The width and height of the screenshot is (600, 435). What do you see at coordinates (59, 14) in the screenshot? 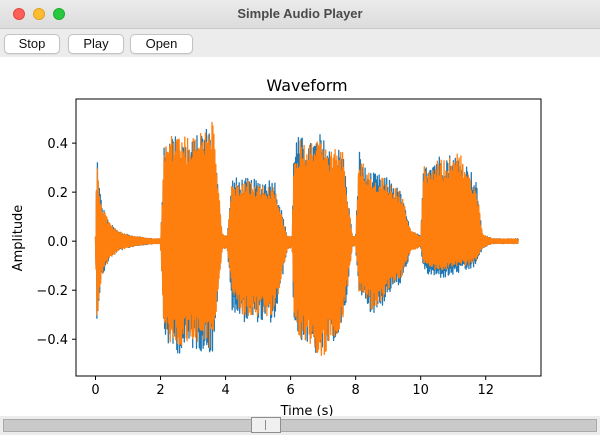
I see `maximize-window-button` at bounding box center [59, 14].